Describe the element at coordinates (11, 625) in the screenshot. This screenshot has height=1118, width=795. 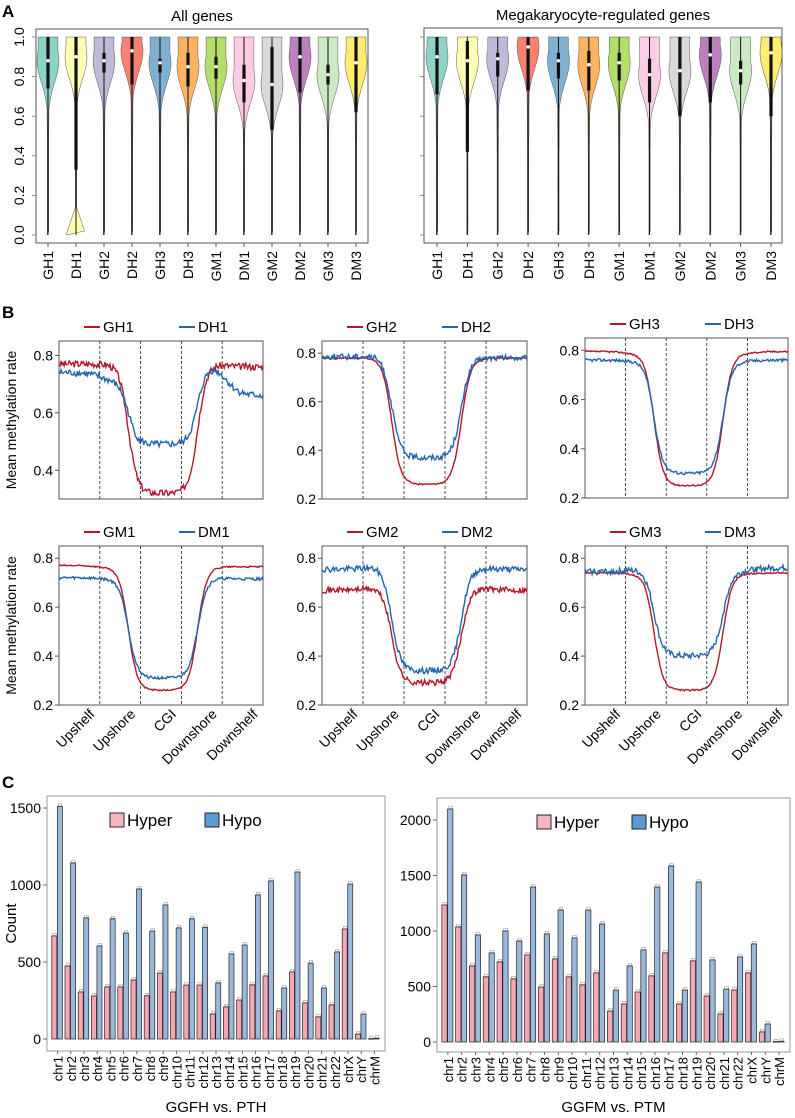
I see `y-axis-label: Mean methylation rate` at that location.